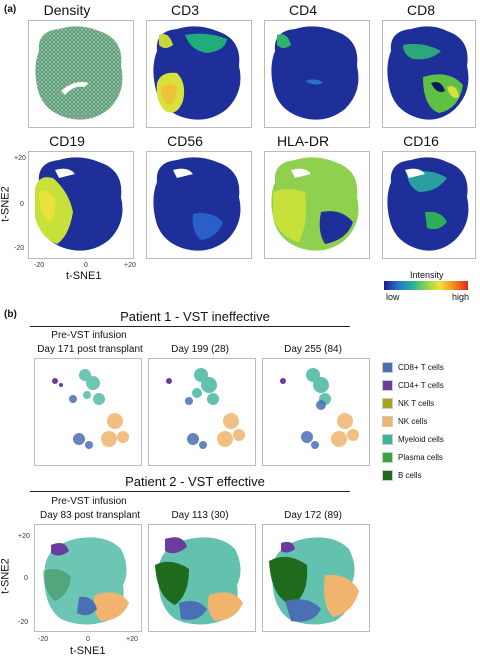 This screenshot has width=480, height=661. I want to click on tsne-plot-density, so click(81, 74).